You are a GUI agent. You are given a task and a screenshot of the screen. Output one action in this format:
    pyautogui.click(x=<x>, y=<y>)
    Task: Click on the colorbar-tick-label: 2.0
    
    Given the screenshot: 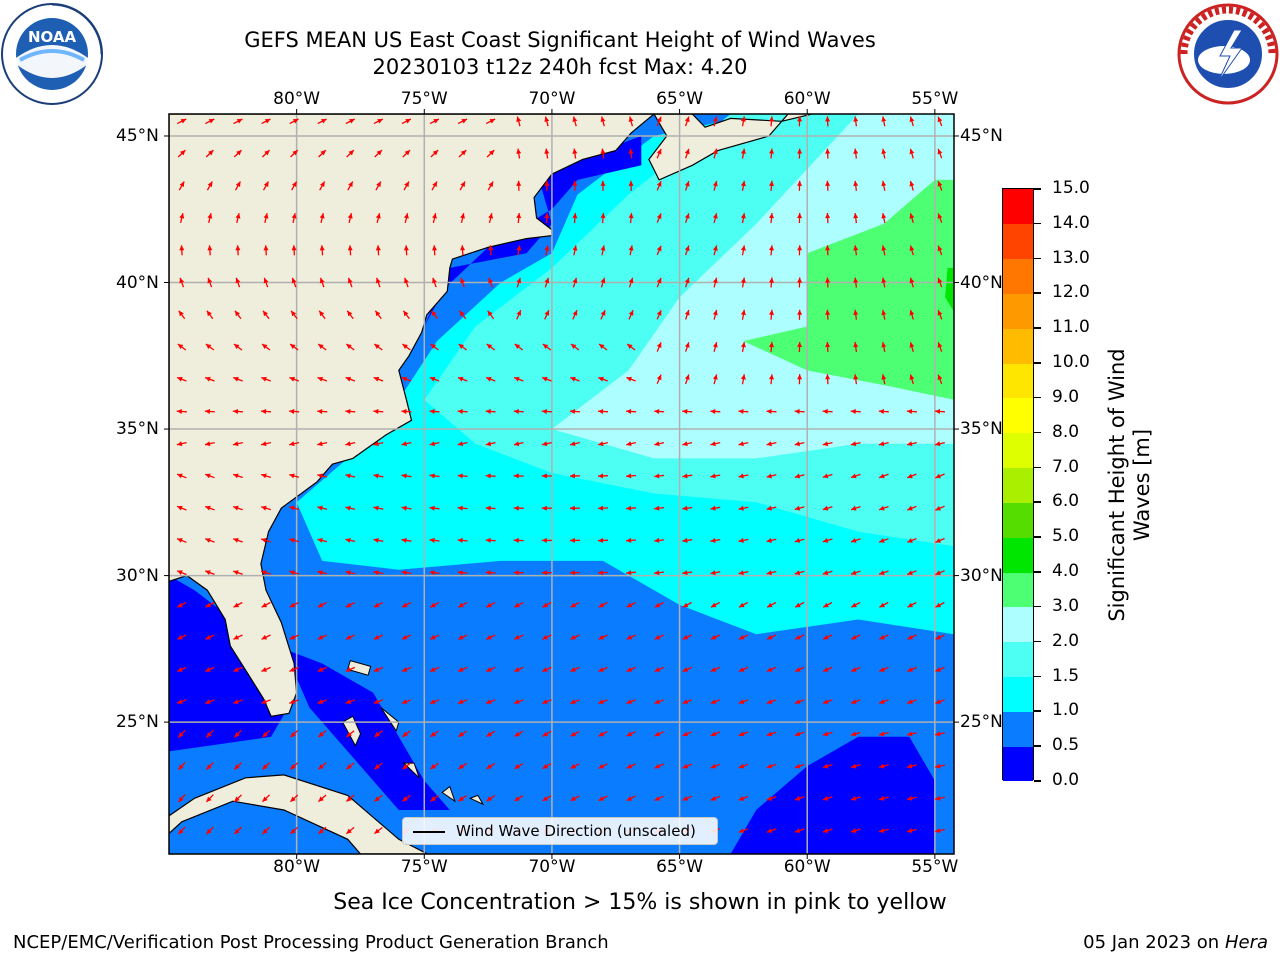 What is the action you would take?
    pyautogui.click(x=1066, y=640)
    